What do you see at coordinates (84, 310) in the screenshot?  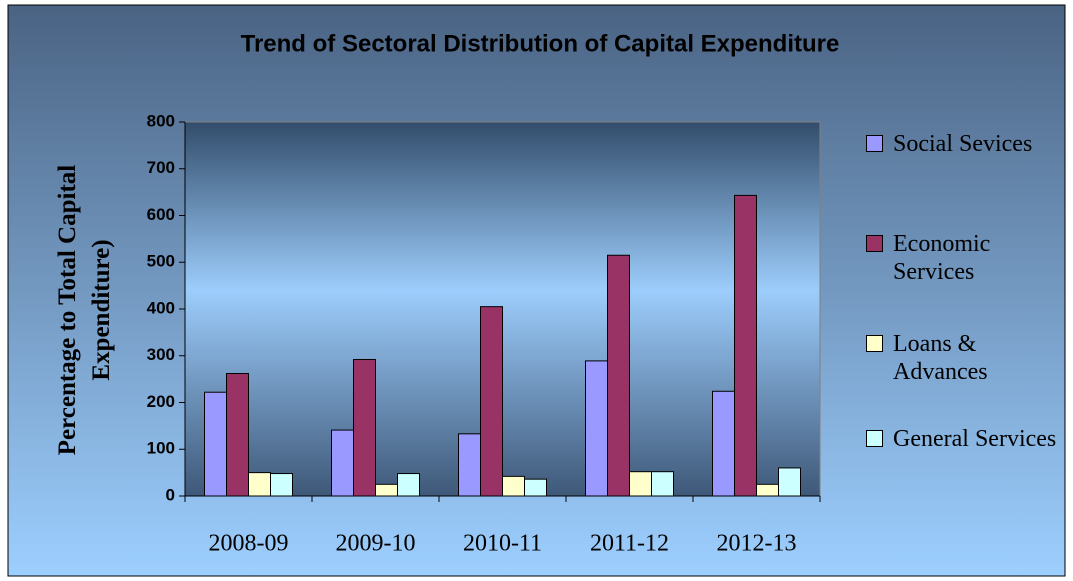 I see `y-axis-title: Percentage to Total Capital Expenditure)` at bounding box center [84, 310].